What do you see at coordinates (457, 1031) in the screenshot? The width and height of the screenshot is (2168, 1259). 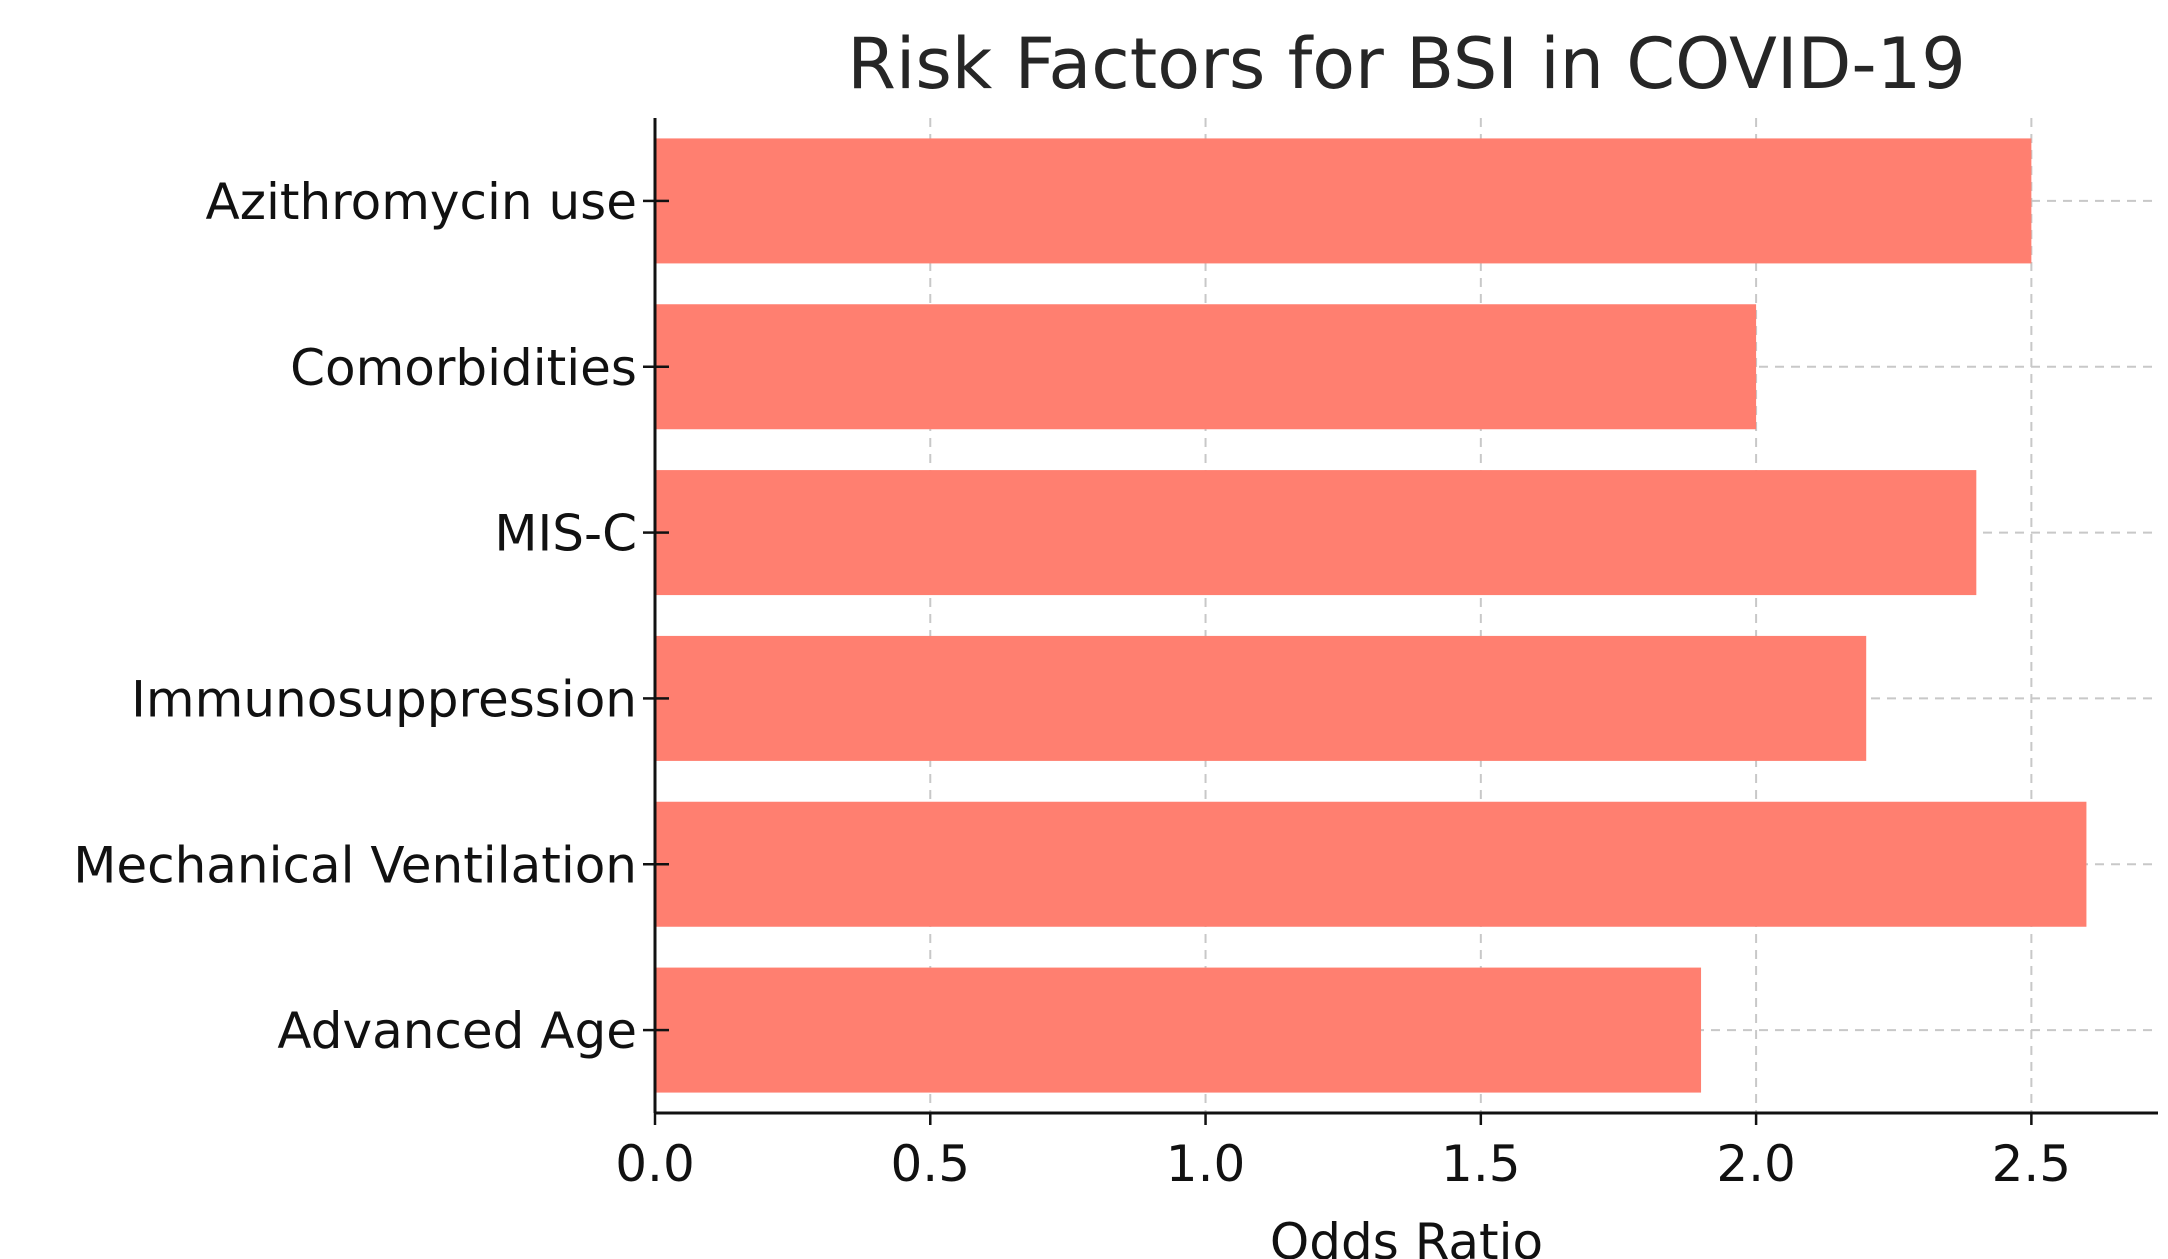 I see `category-label: Advanced Age` at bounding box center [457, 1031].